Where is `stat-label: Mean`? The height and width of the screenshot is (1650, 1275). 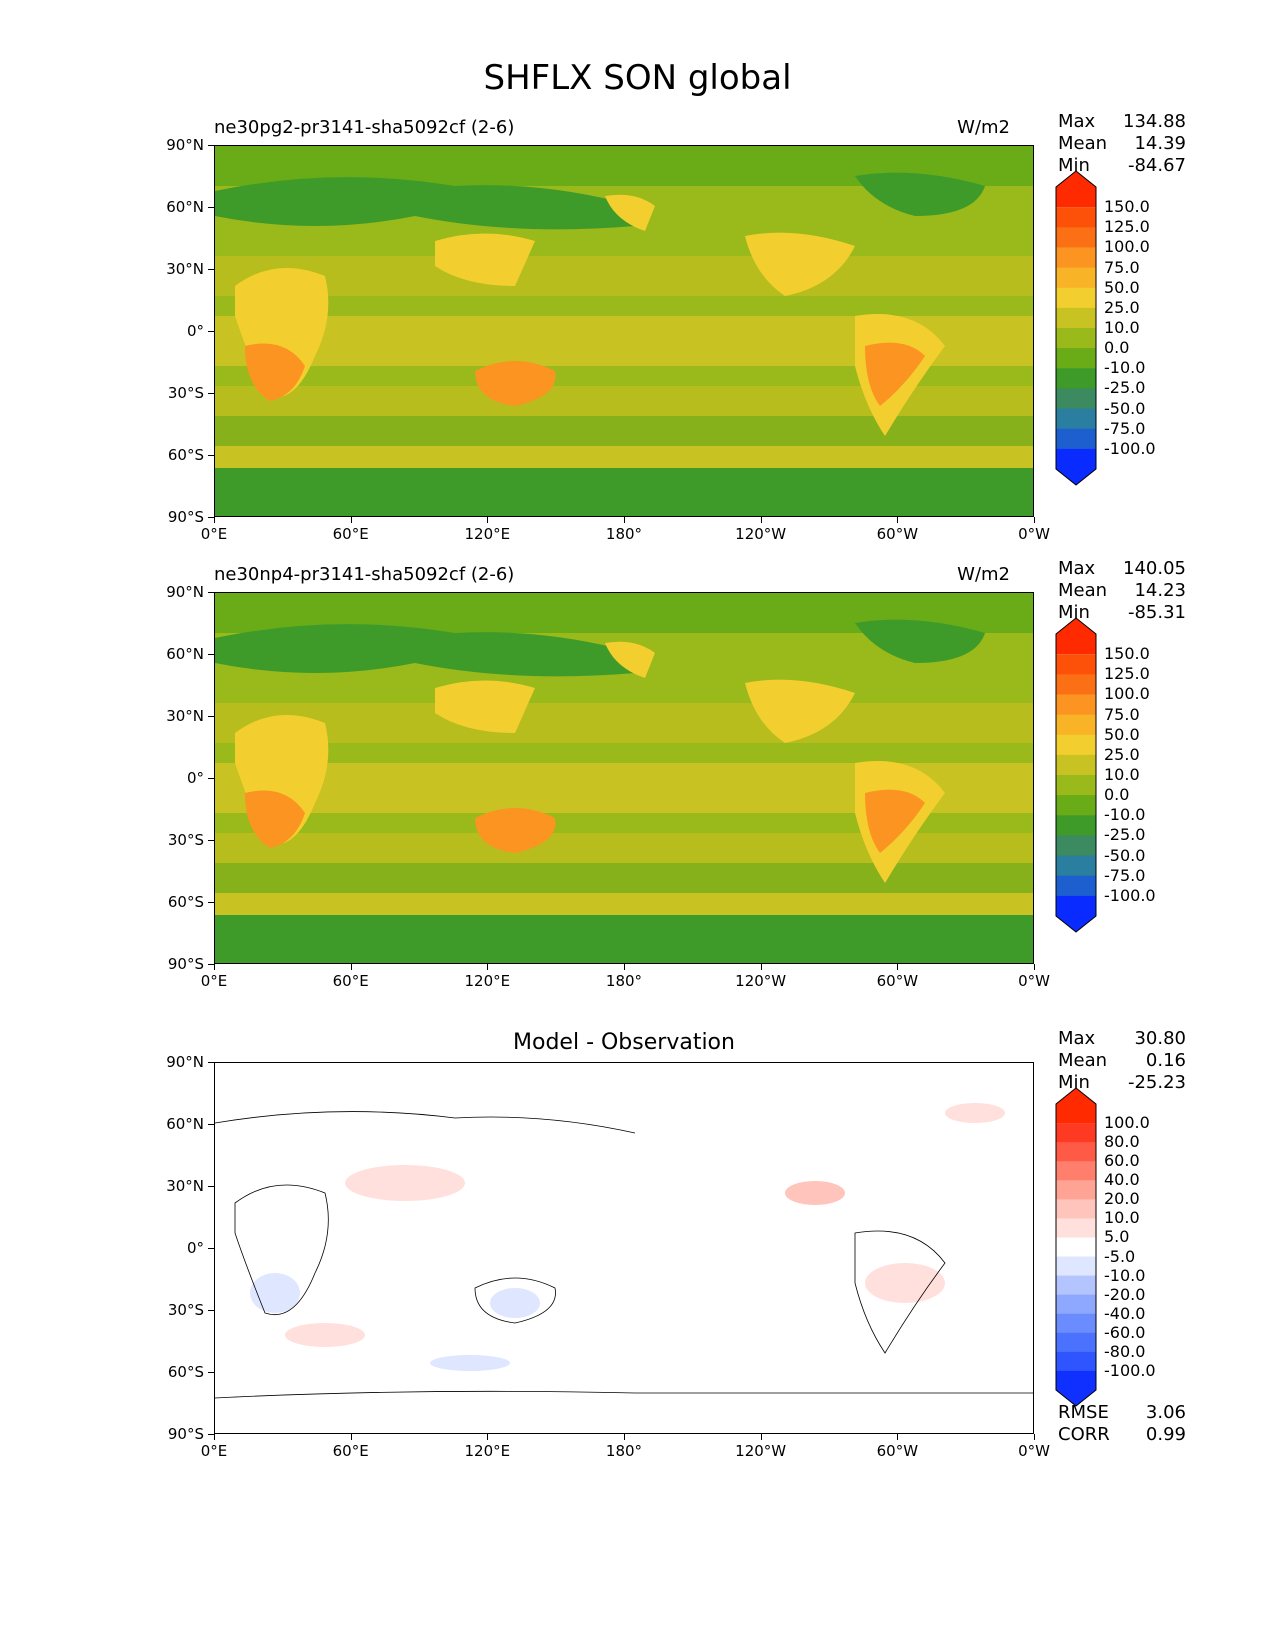
stat-label: Mean is located at coordinates (1083, 143).